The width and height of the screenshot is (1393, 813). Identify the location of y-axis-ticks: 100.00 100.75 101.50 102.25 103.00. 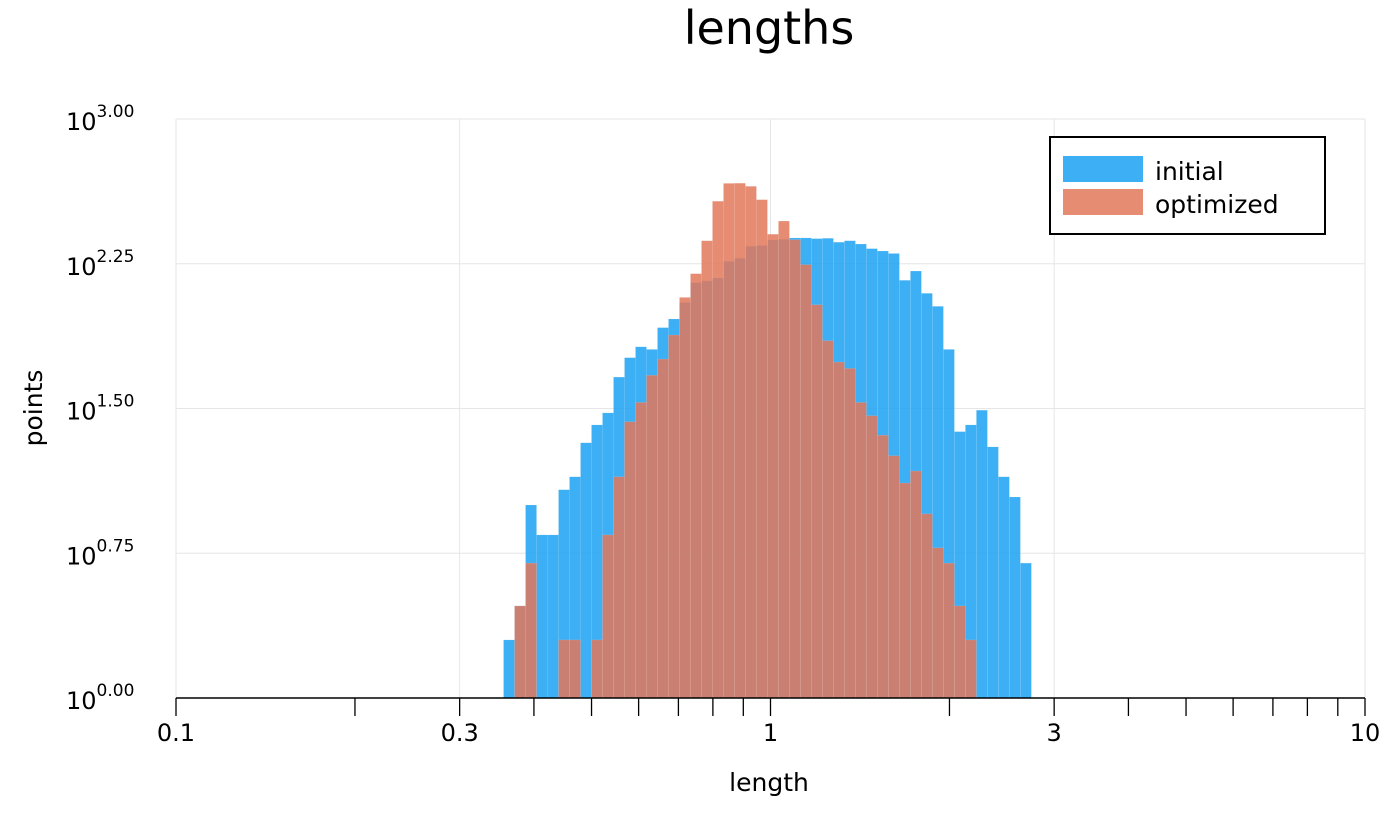
(100, 408).